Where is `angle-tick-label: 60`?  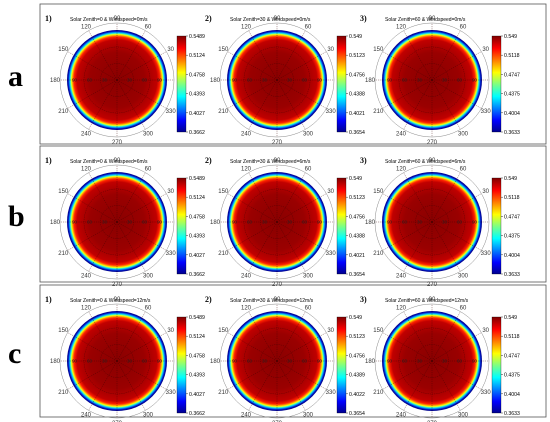
angle-tick-label: 60 is located at coordinates (308, 169).